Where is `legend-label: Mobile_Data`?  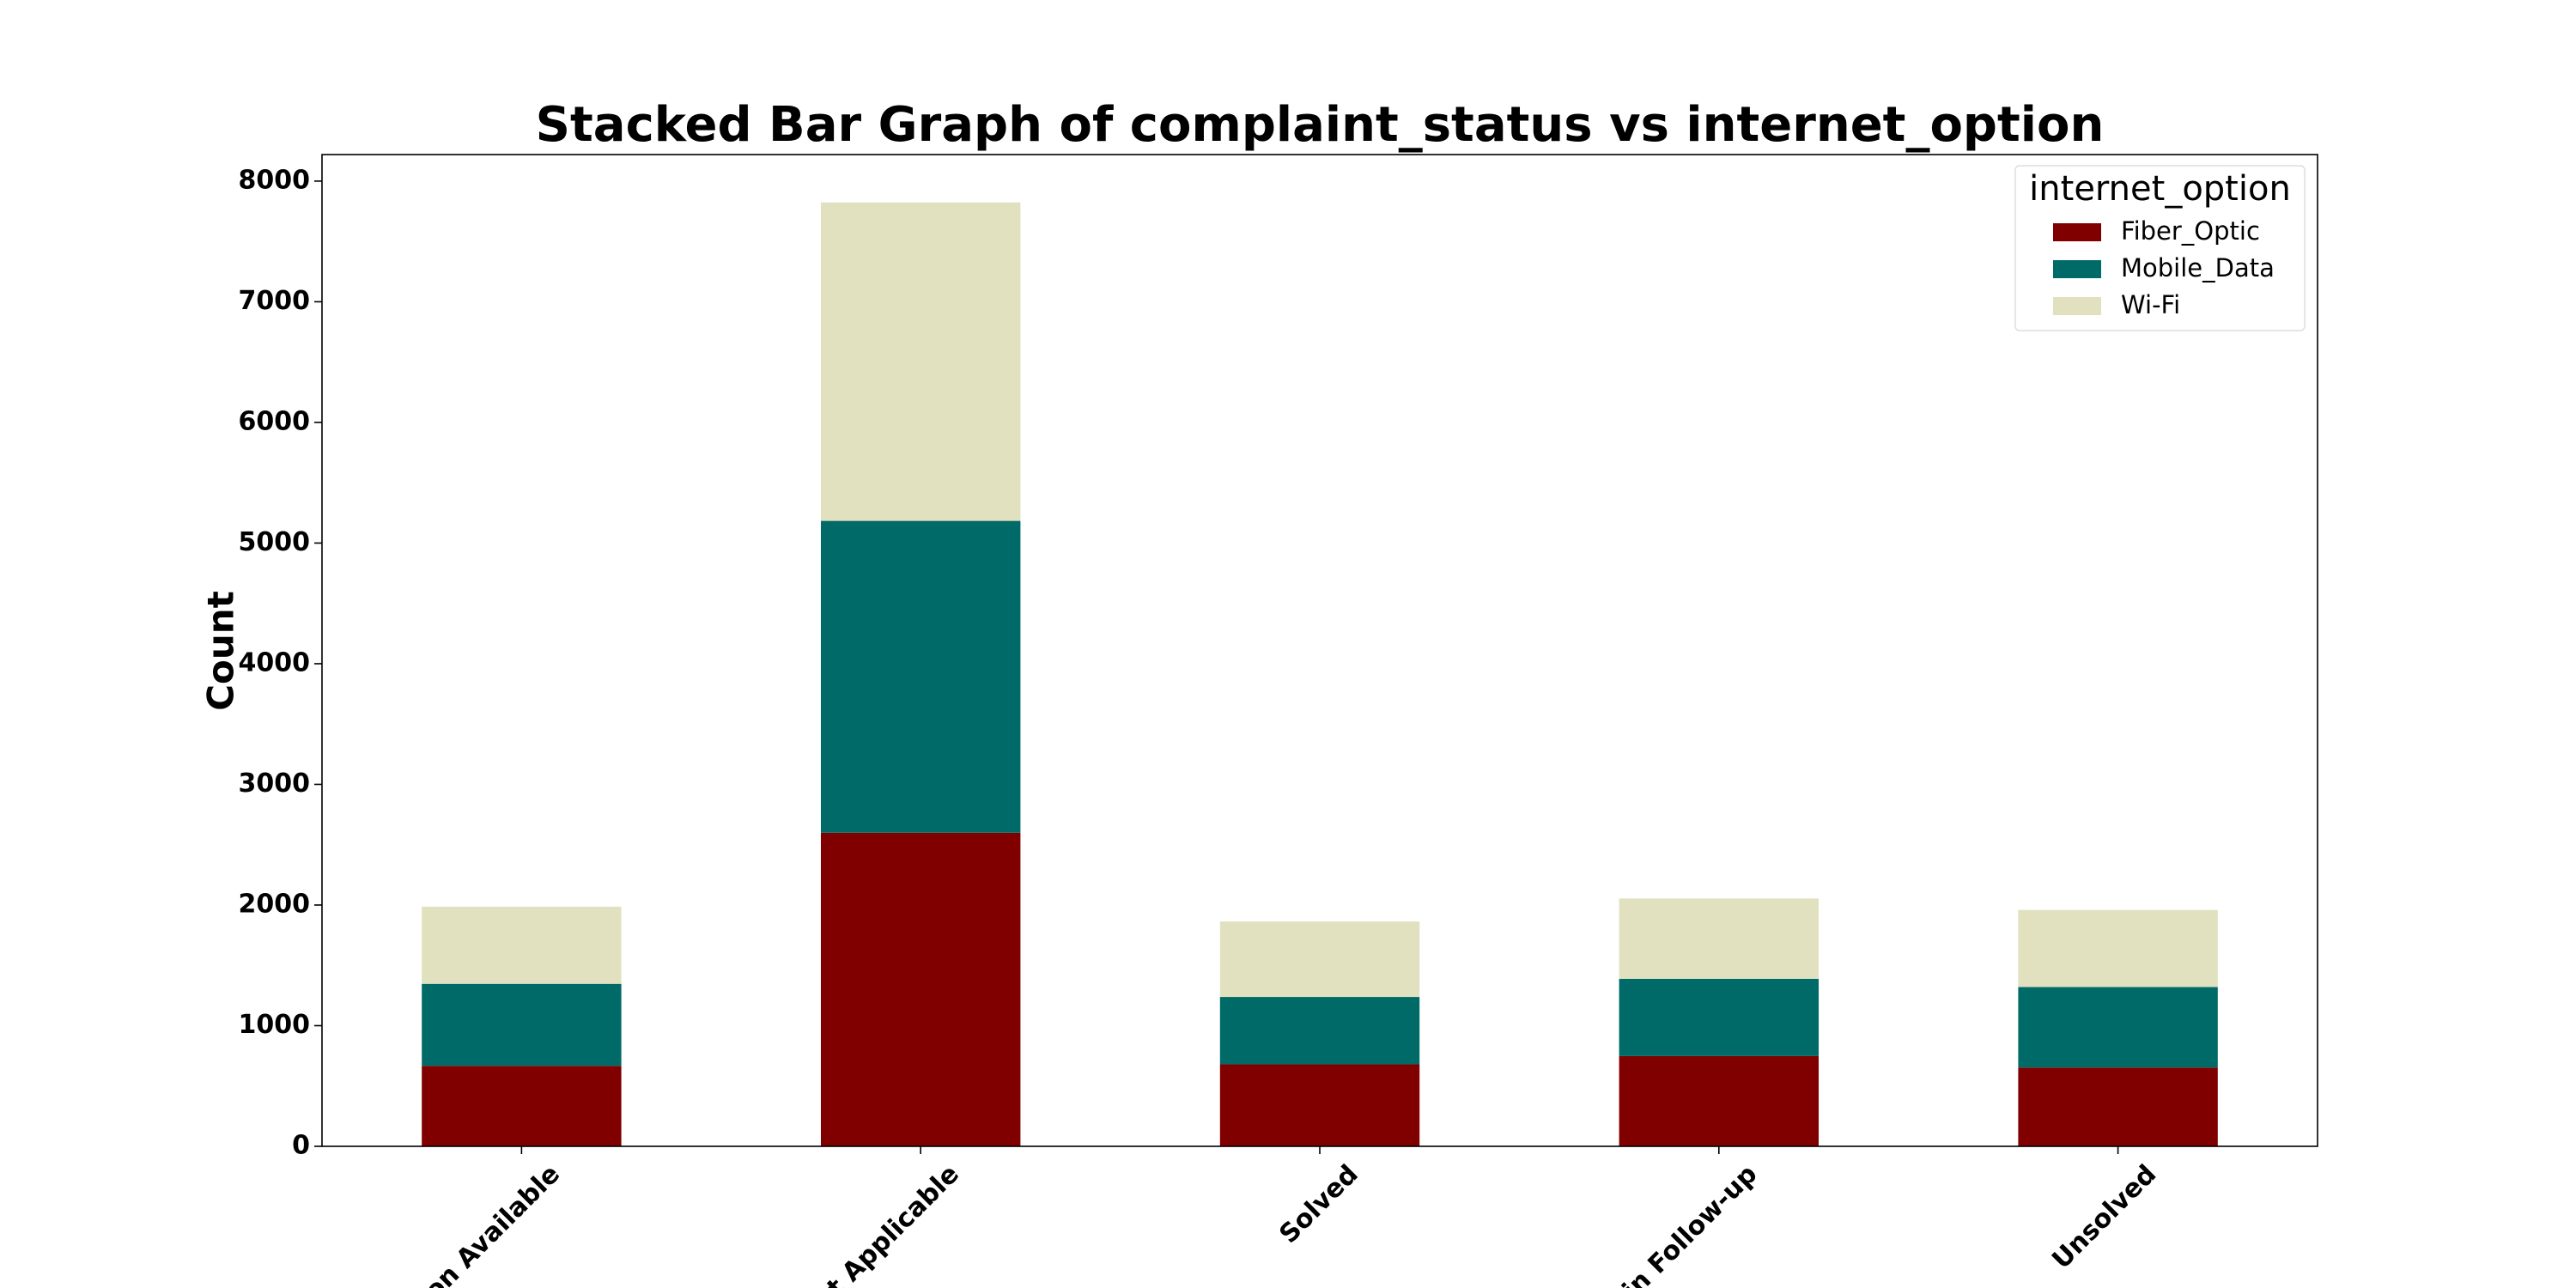 legend-label: Mobile_Data is located at coordinates (2198, 268).